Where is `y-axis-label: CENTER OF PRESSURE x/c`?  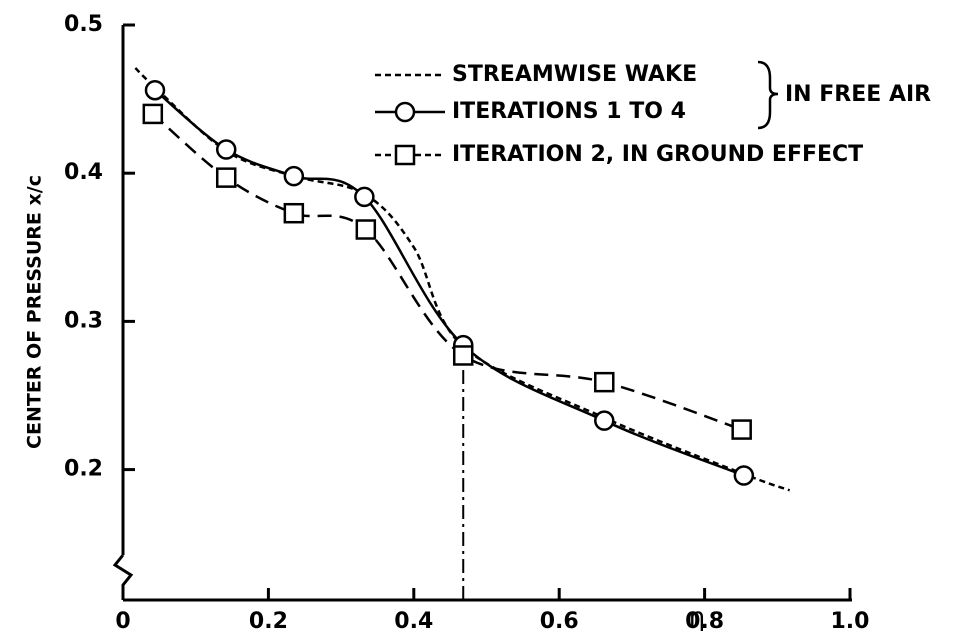 y-axis-label: CENTER OF PRESSURE x/c is located at coordinates (35, 312).